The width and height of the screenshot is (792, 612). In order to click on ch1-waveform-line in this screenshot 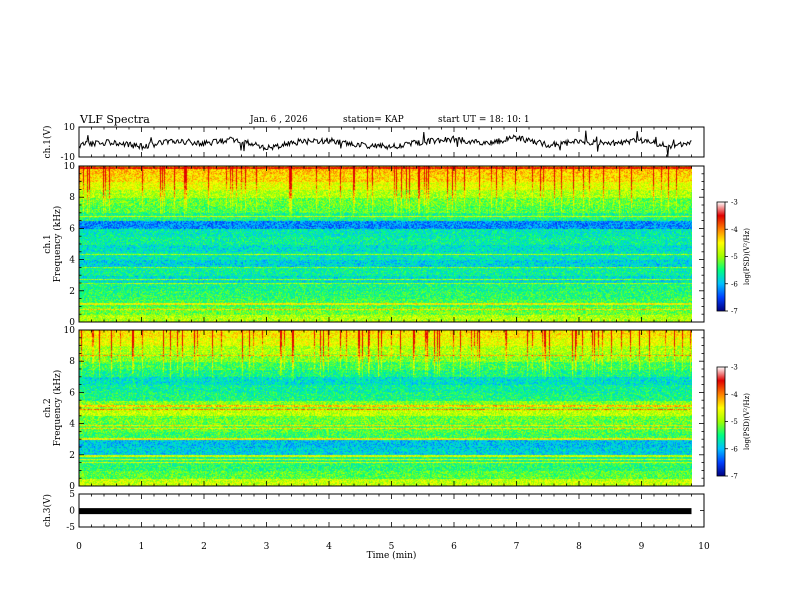, I will do `click(385, 143)`.